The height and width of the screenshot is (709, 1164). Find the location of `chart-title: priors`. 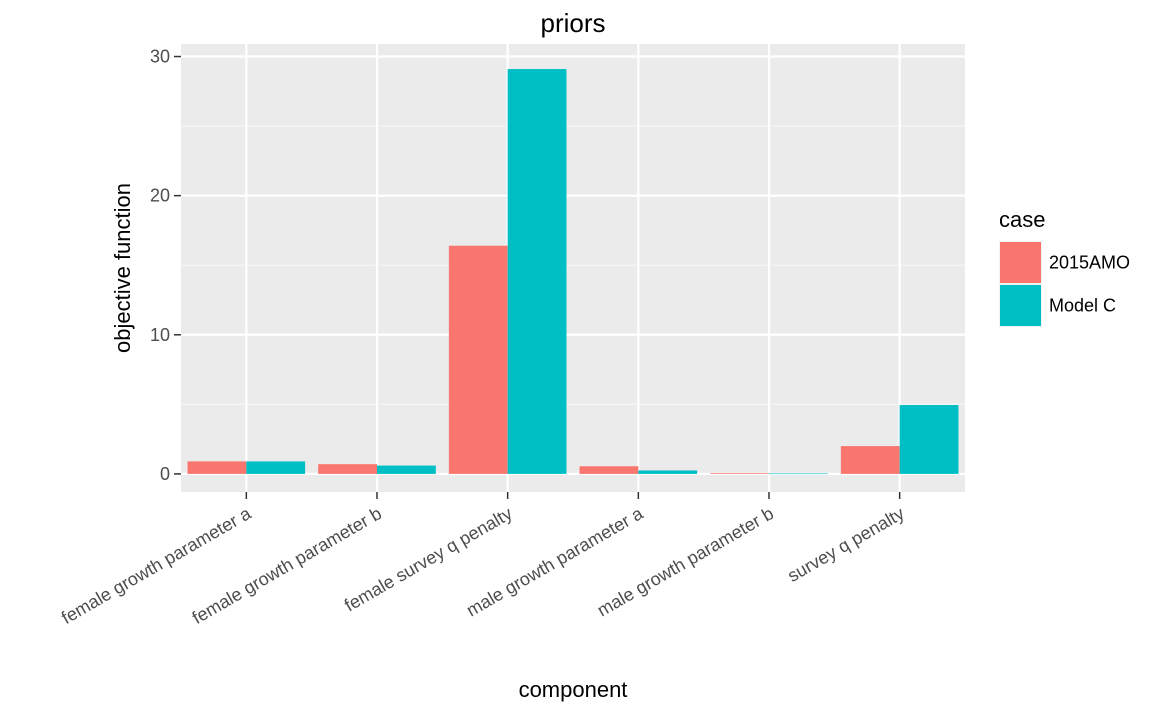

chart-title: priors is located at coordinates (572, 23).